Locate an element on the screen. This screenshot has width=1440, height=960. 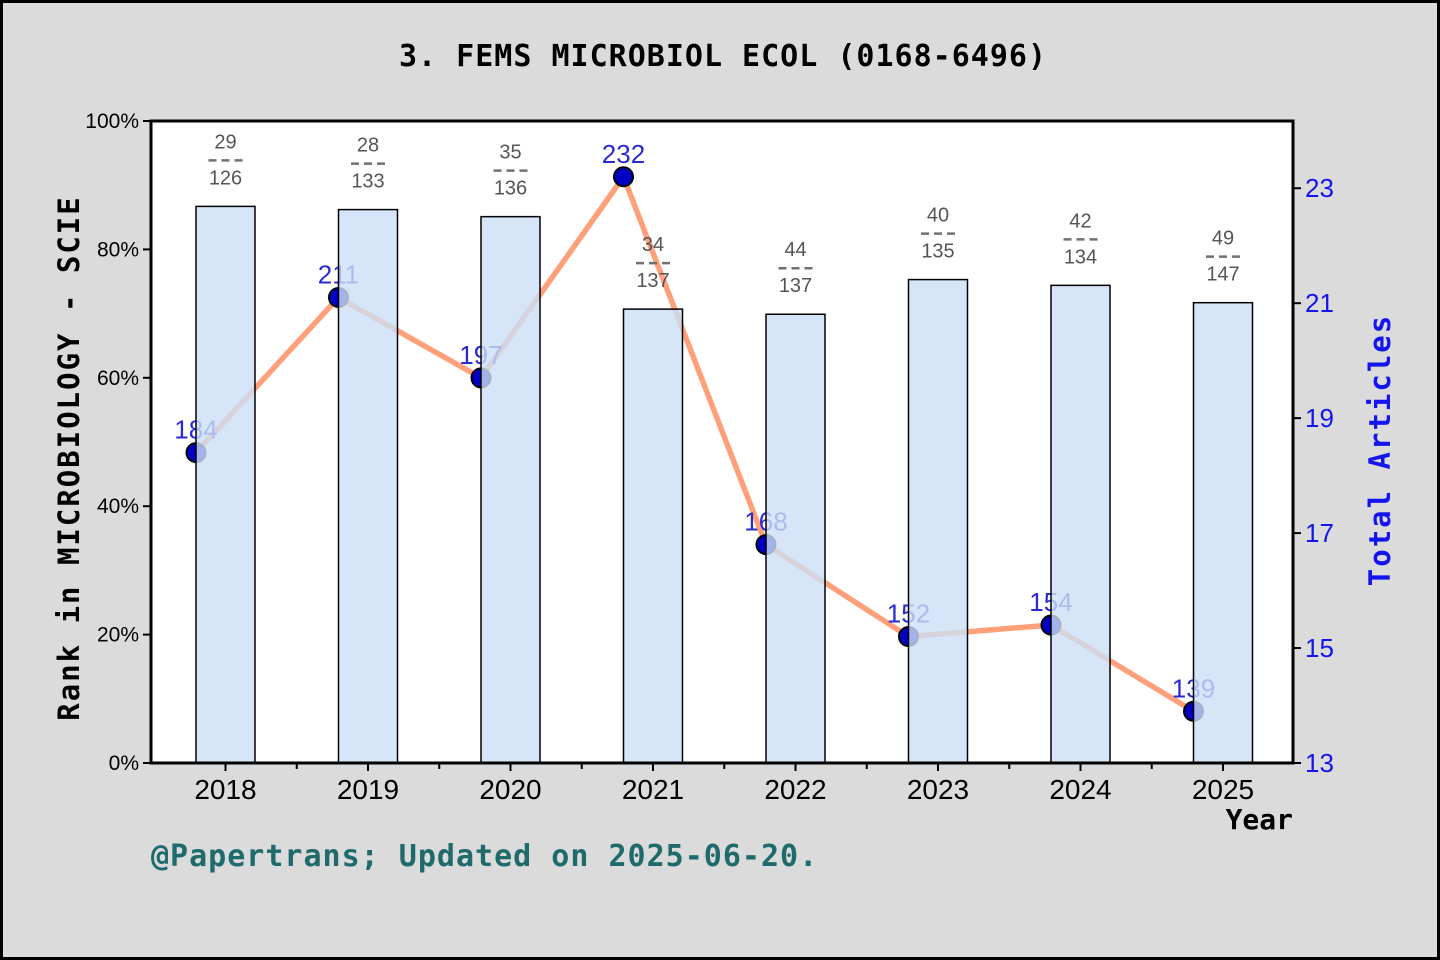
fraction-denominator: 135 is located at coordinates (937, 252).